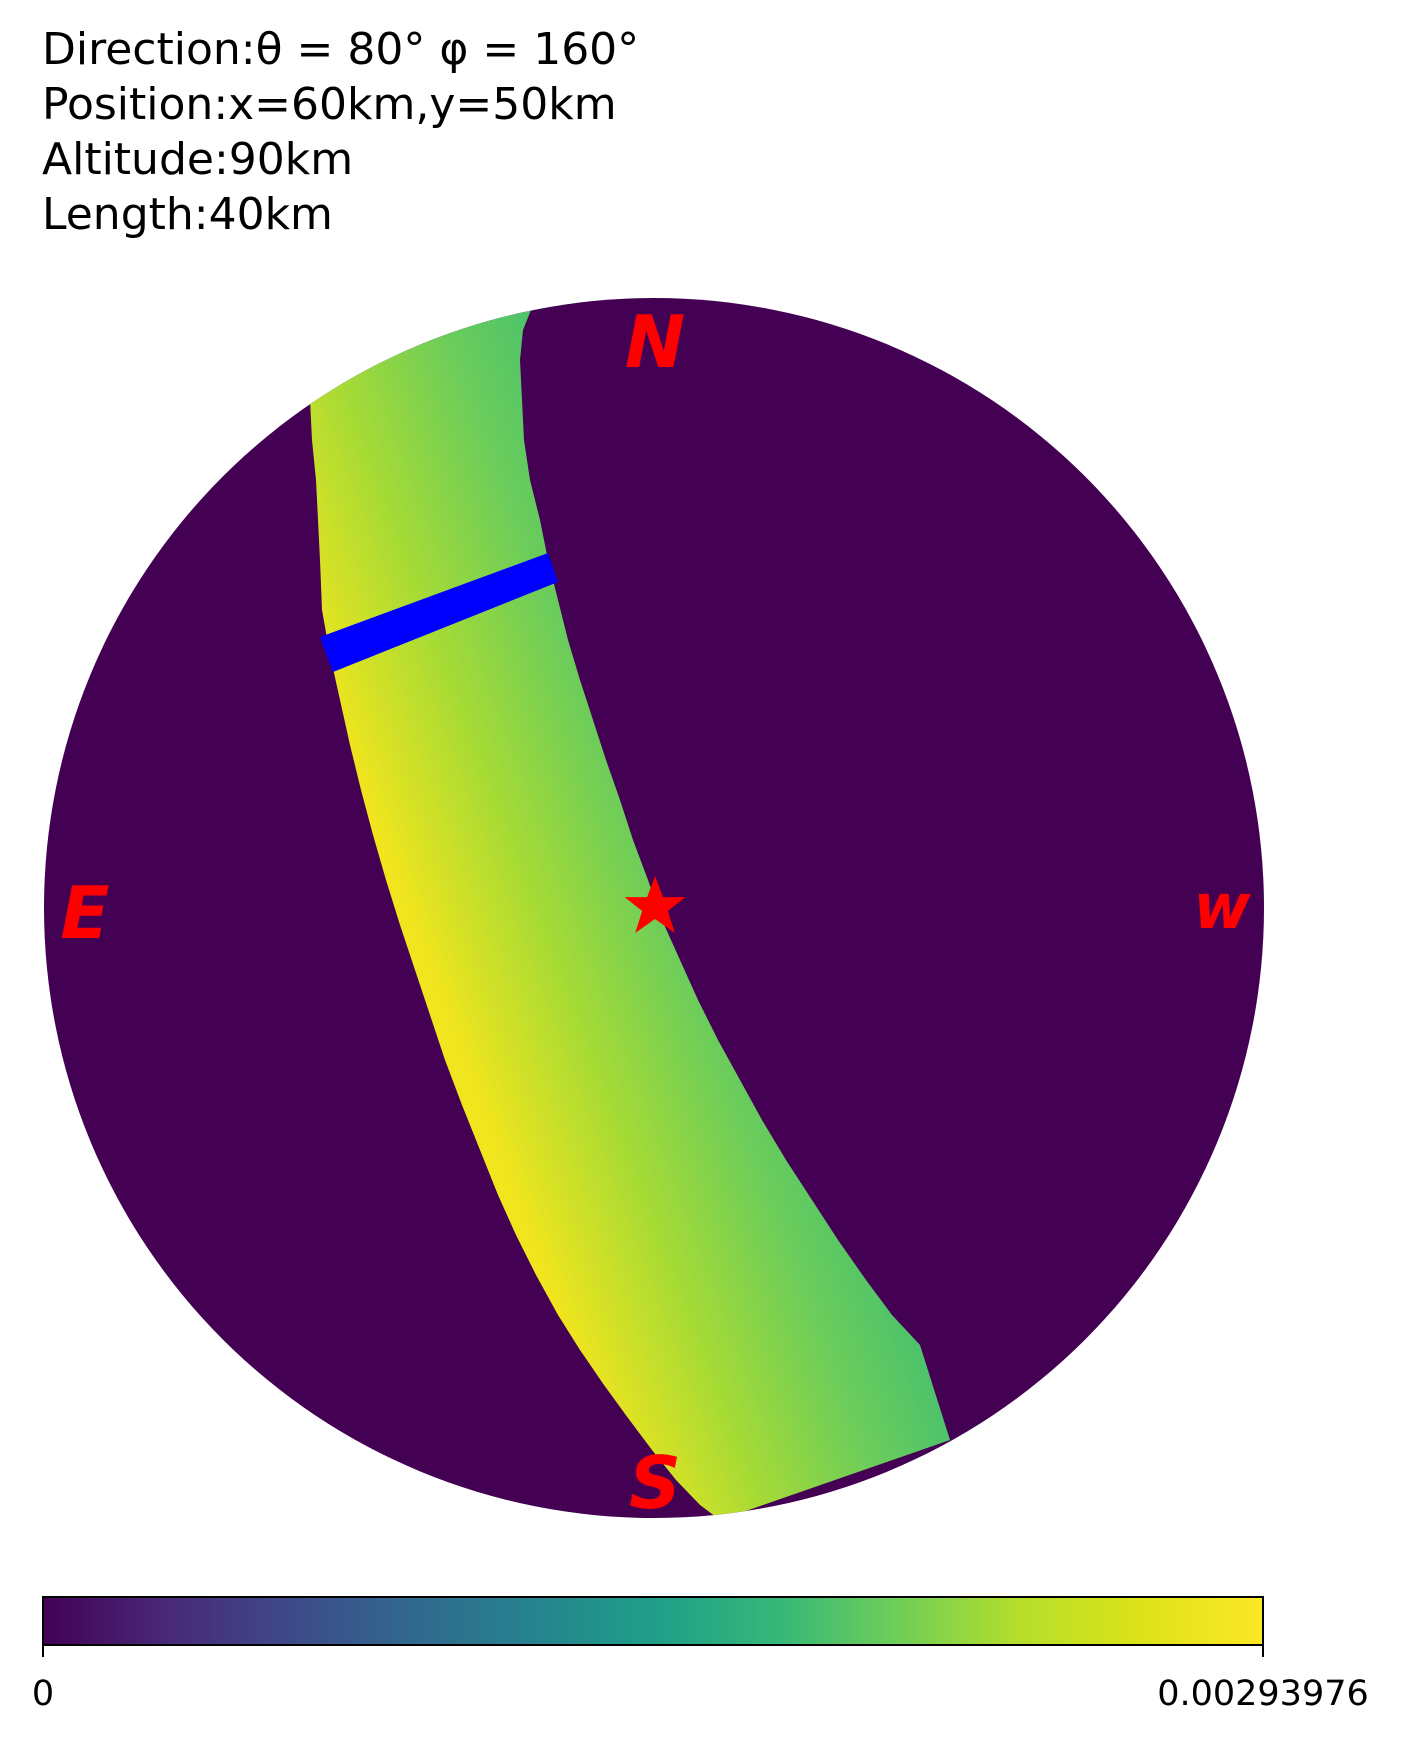 Image resolution: width=1423 pixels, height=1750 pixels. I want to click on colorbar-min-label: 0, so click(43, 1694).